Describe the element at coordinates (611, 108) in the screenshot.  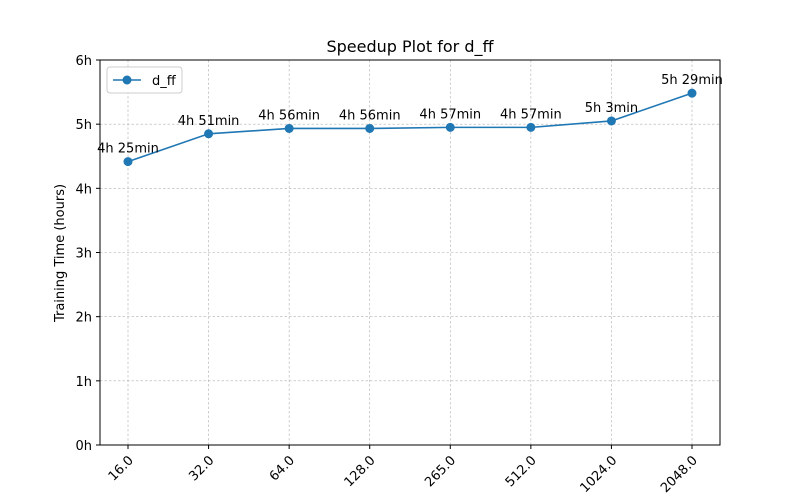
I see `data-label-6: 5h 3min` at that location.